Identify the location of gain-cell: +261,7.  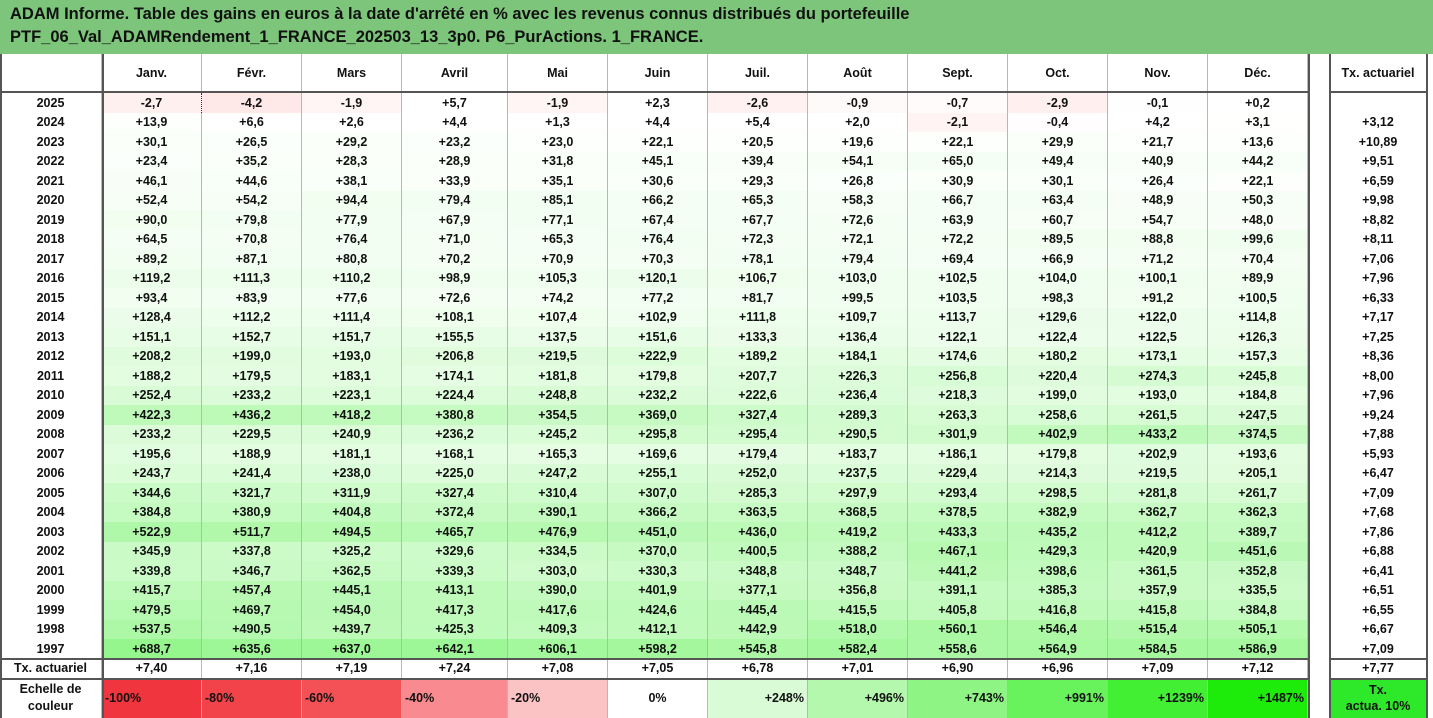
(1258, 493).